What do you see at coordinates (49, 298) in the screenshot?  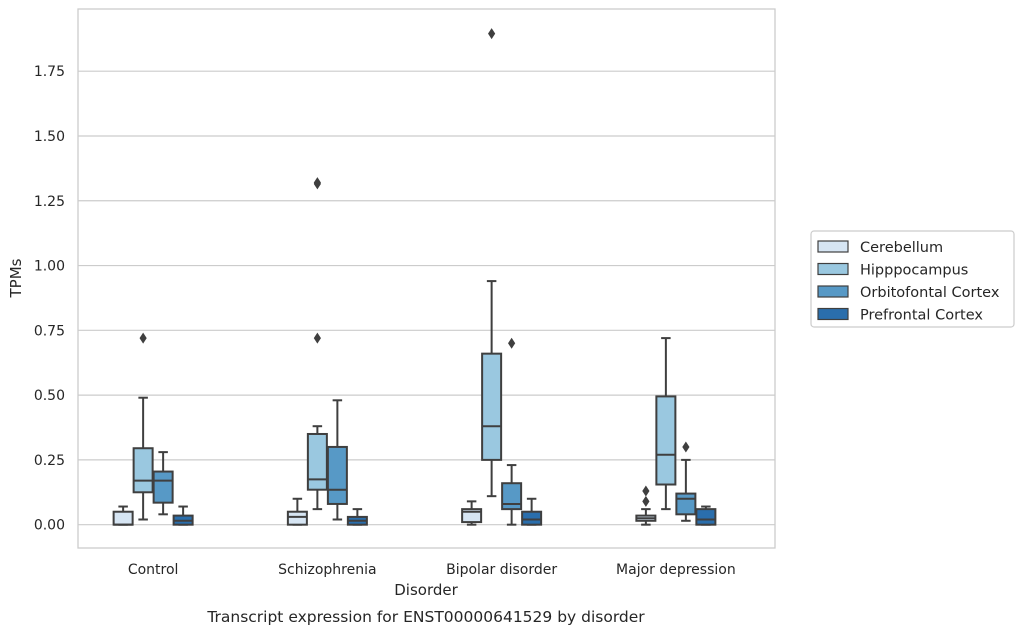 I see `y-tick-labels: 0.00 0.25 0.50 0.75 1.00 1.25 1.50 1.75` at bounding box center [49, 298].